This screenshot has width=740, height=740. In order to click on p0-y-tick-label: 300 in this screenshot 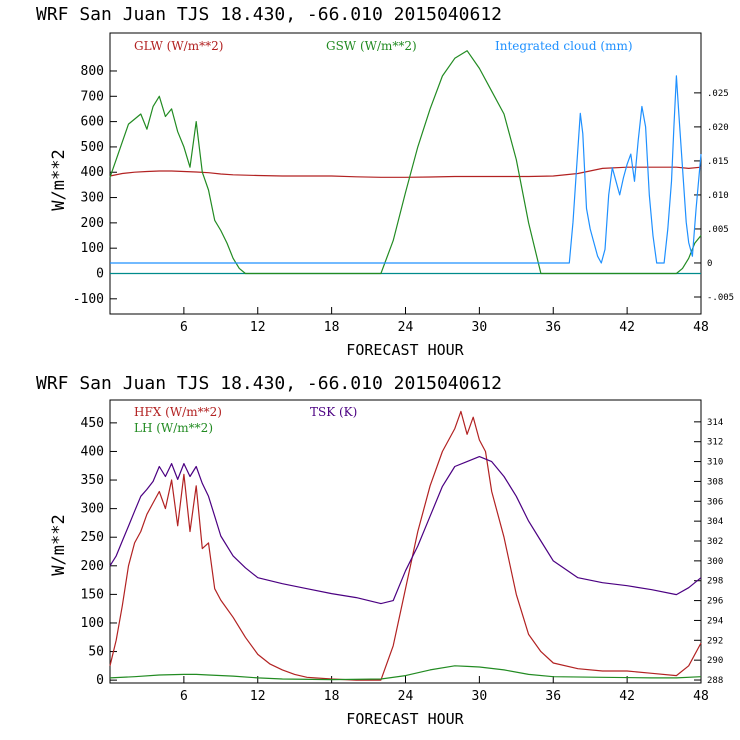, I will do `click(92, 198)`.